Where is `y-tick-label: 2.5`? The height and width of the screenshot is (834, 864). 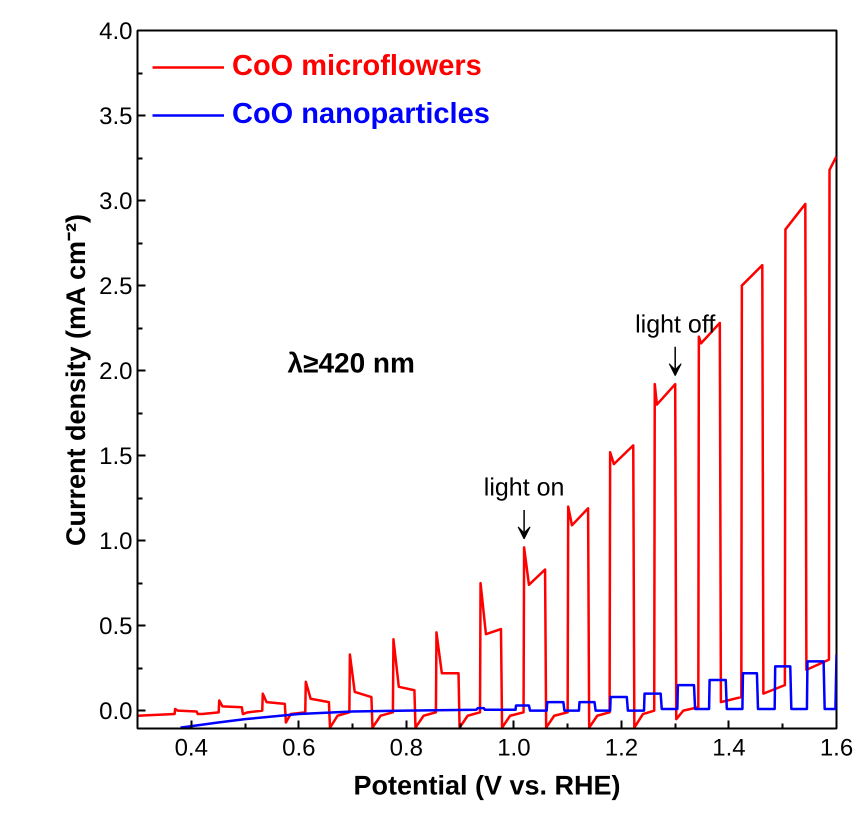 y-tick-label: 2.5 is located at coordinates (116, 286).